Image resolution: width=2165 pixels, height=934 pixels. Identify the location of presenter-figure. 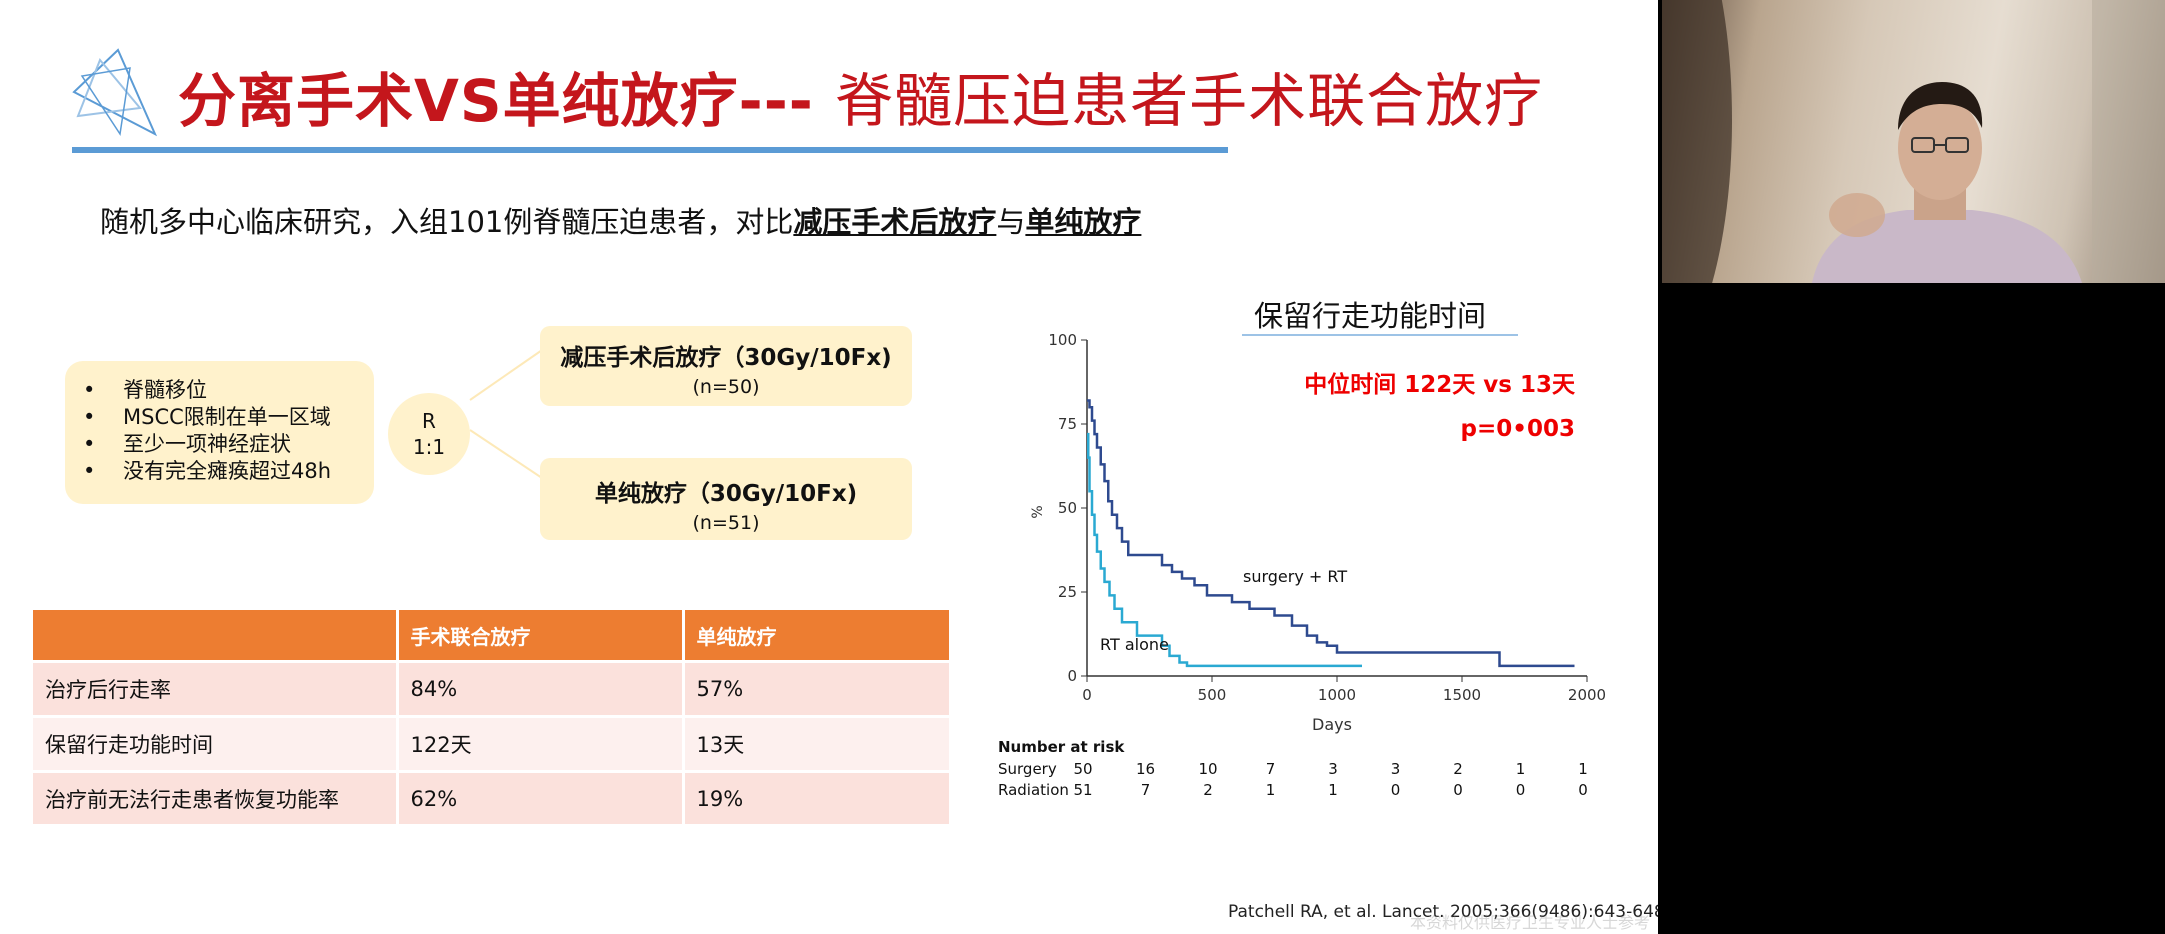
(1913, 141).